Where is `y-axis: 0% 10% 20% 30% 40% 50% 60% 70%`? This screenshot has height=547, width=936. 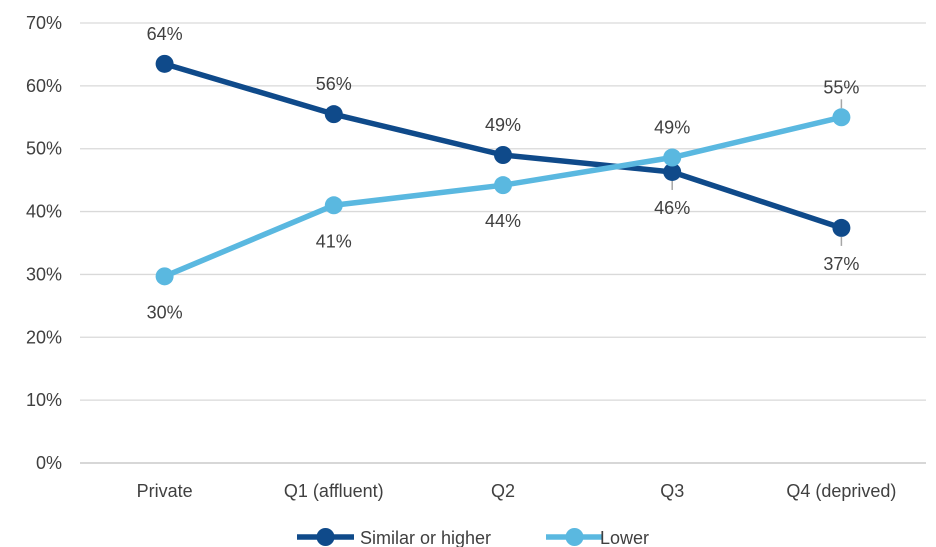 y-axis: 0% 10% 20% 30% 40% 50% 60% 70% is located at coordinates (44, 243).